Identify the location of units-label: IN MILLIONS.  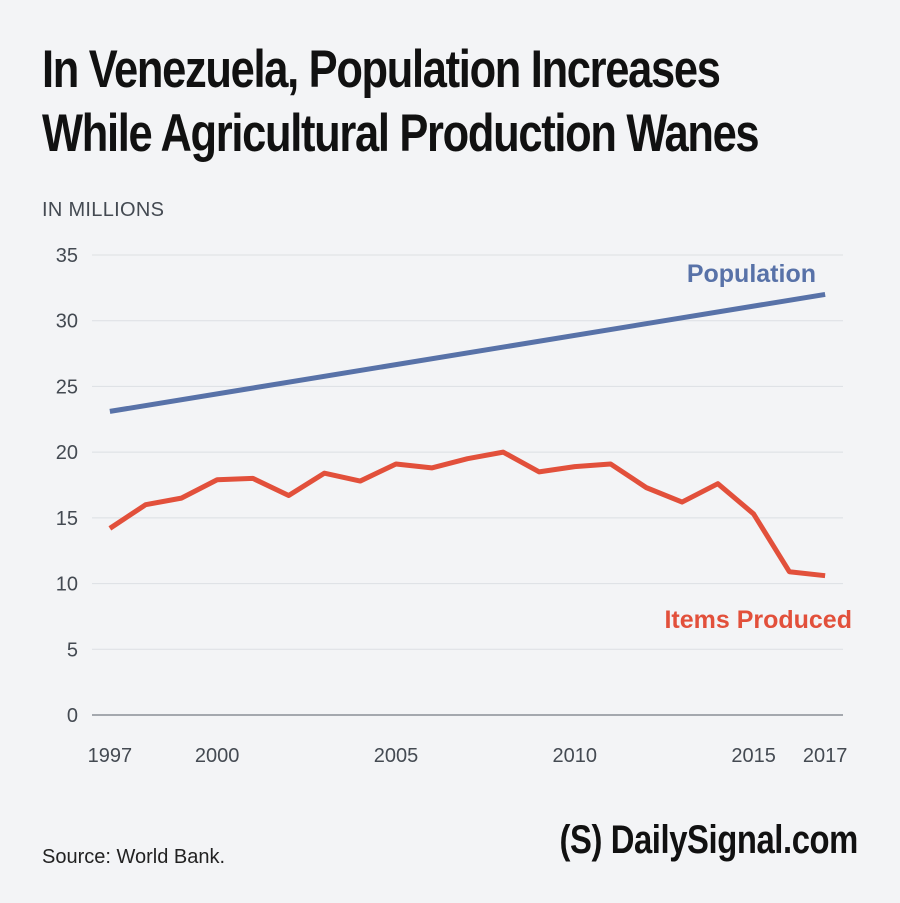
(103, 210).